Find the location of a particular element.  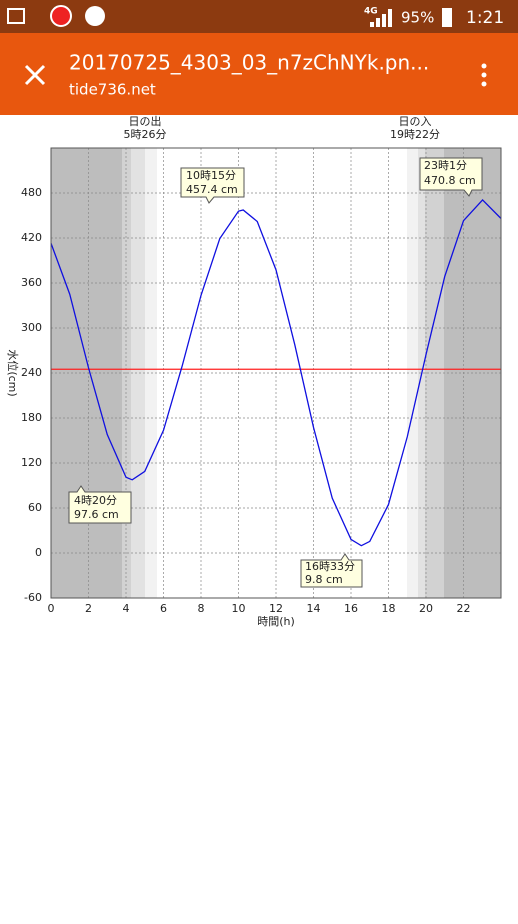

y-tick-label: 180 is located at coordinates (31, 417).